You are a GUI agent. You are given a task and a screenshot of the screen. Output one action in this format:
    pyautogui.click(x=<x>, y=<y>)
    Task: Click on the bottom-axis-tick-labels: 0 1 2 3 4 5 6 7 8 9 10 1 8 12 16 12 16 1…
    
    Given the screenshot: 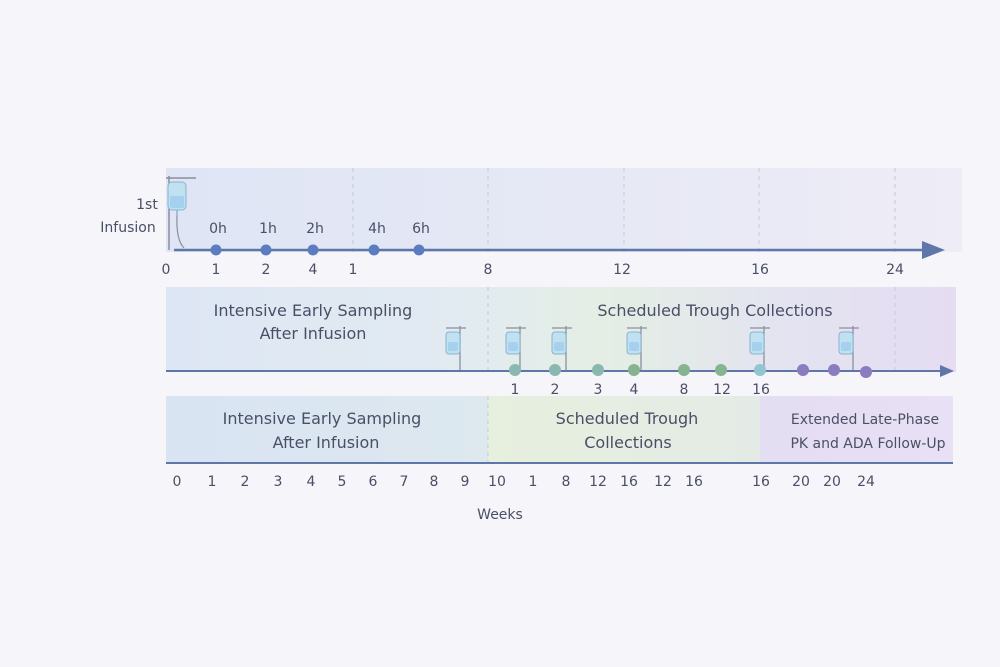 What is the action you would take?
    pyautogui.click(x=524, y=482)
    